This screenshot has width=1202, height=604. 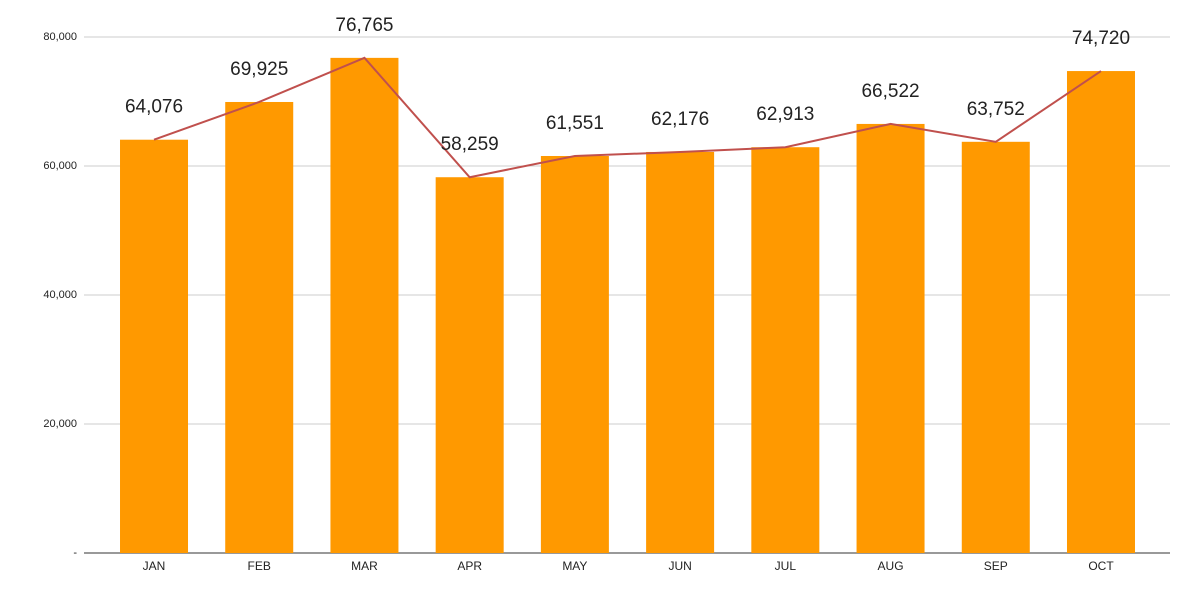 What do you see at coordinates (1101, 566) in the screenshot?
I see `x-tick-label: OCT` at bounding box center [1101, 566].